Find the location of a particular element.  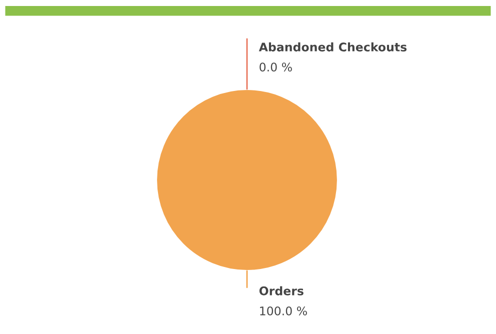

slice-label: Orders is located at coordinates (281, 291).